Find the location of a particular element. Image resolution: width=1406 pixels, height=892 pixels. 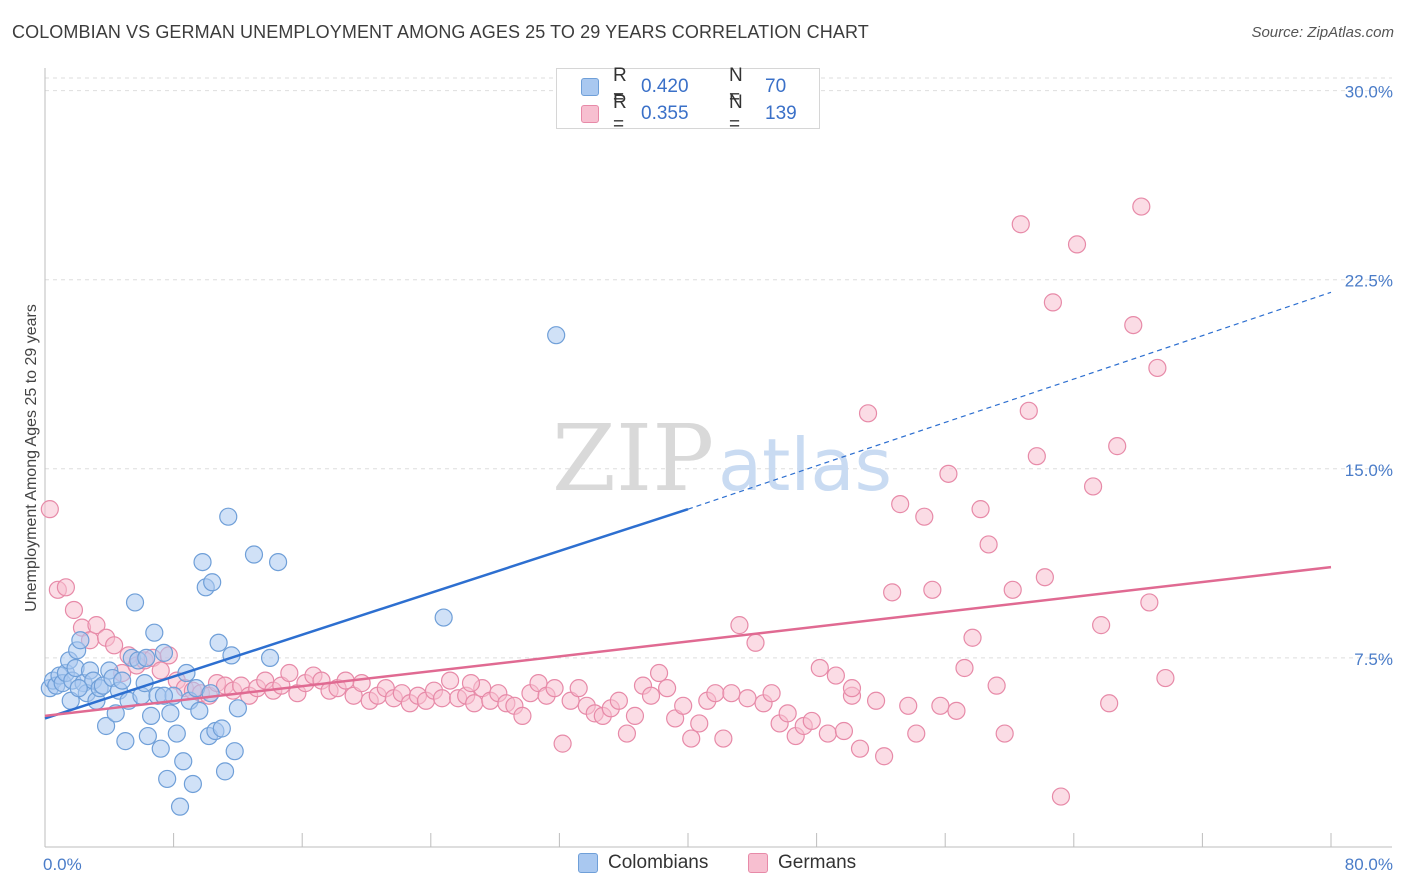

legend-label-colombians: Colombians is located at coordinates (658, 862).